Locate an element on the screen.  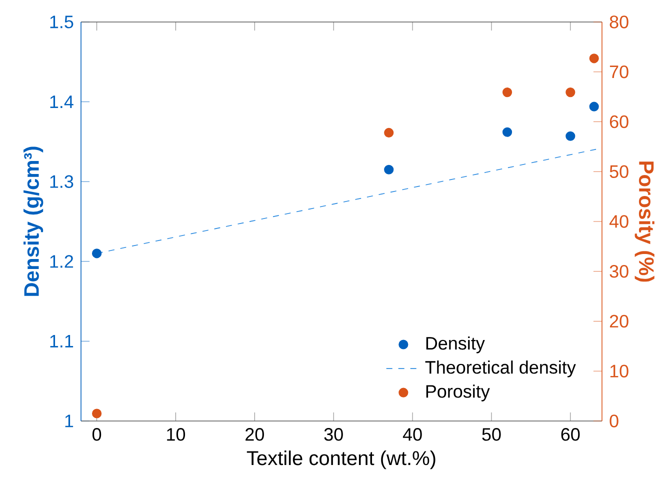
legend-label: Theoretical density is located at coordinates (500, 369).